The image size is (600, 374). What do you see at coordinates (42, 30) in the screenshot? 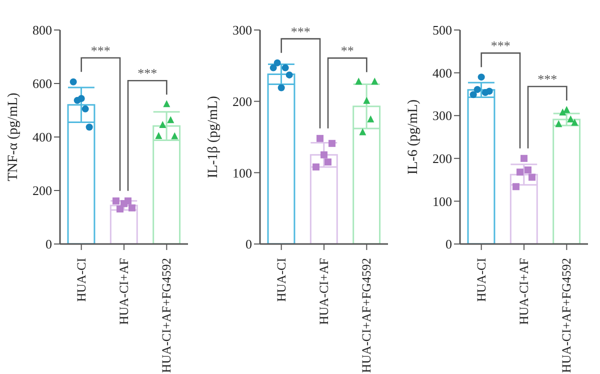
I see `y-tick-label: 800` at bounding box center [42, 30].